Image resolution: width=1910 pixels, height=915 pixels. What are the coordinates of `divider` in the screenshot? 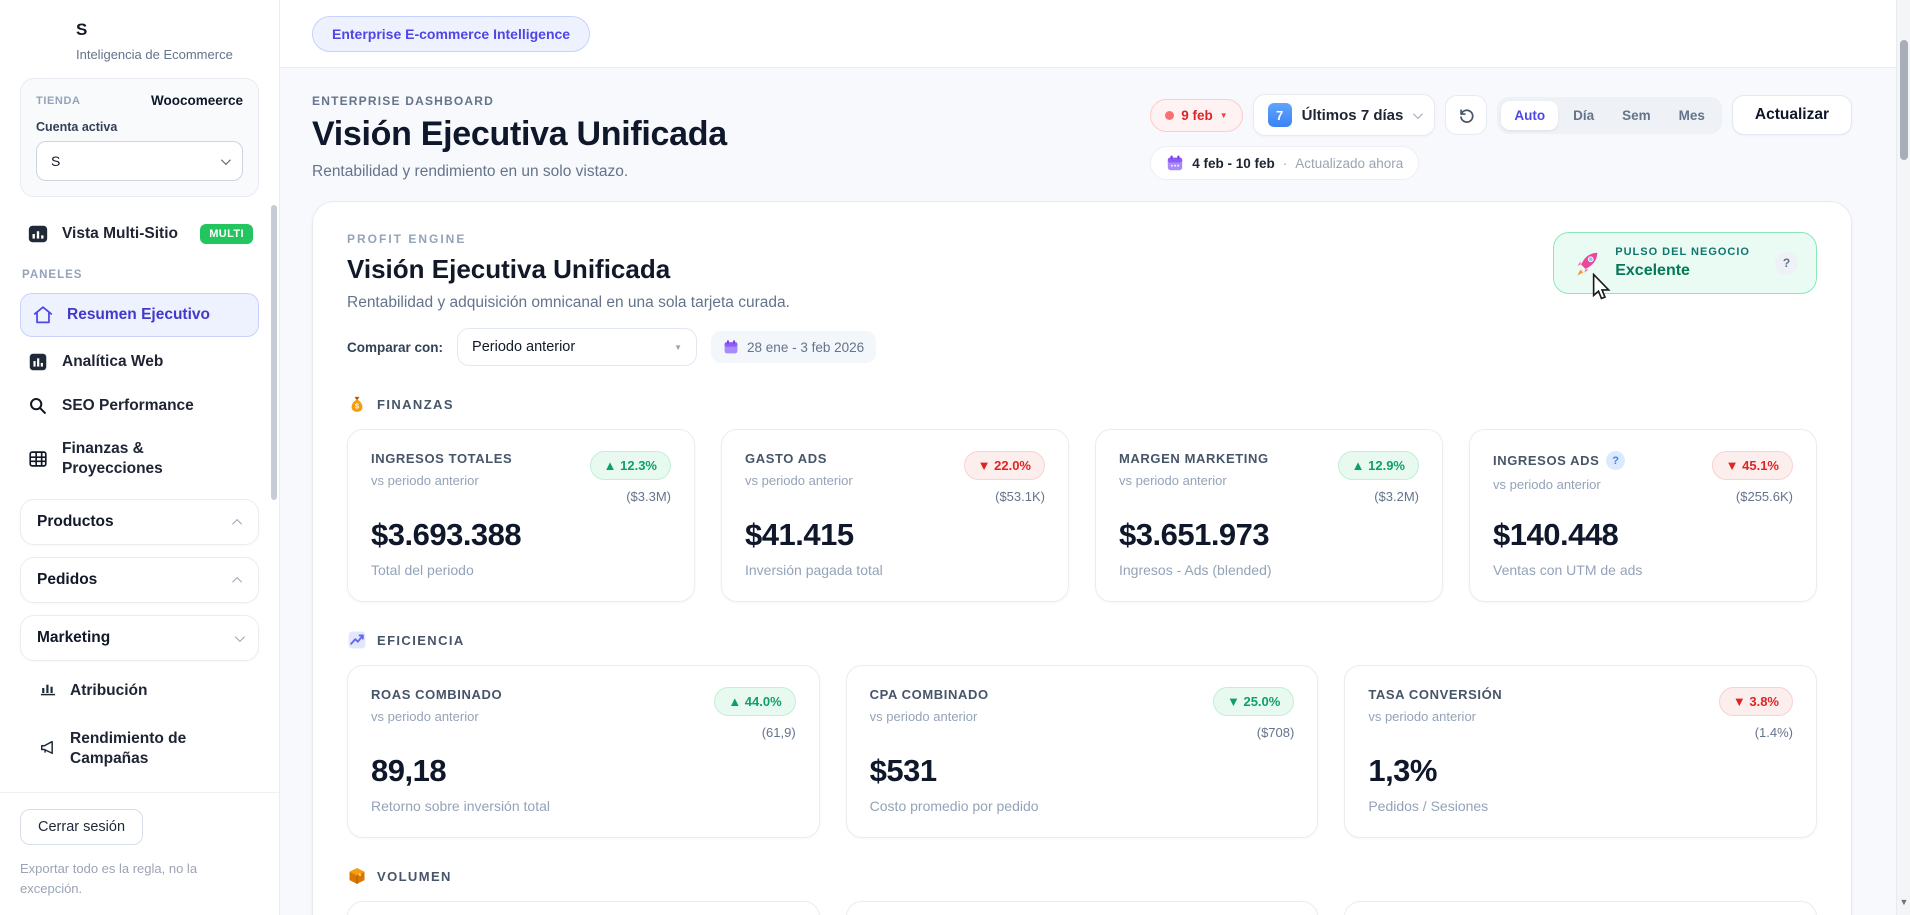 It's located at (139, 792).